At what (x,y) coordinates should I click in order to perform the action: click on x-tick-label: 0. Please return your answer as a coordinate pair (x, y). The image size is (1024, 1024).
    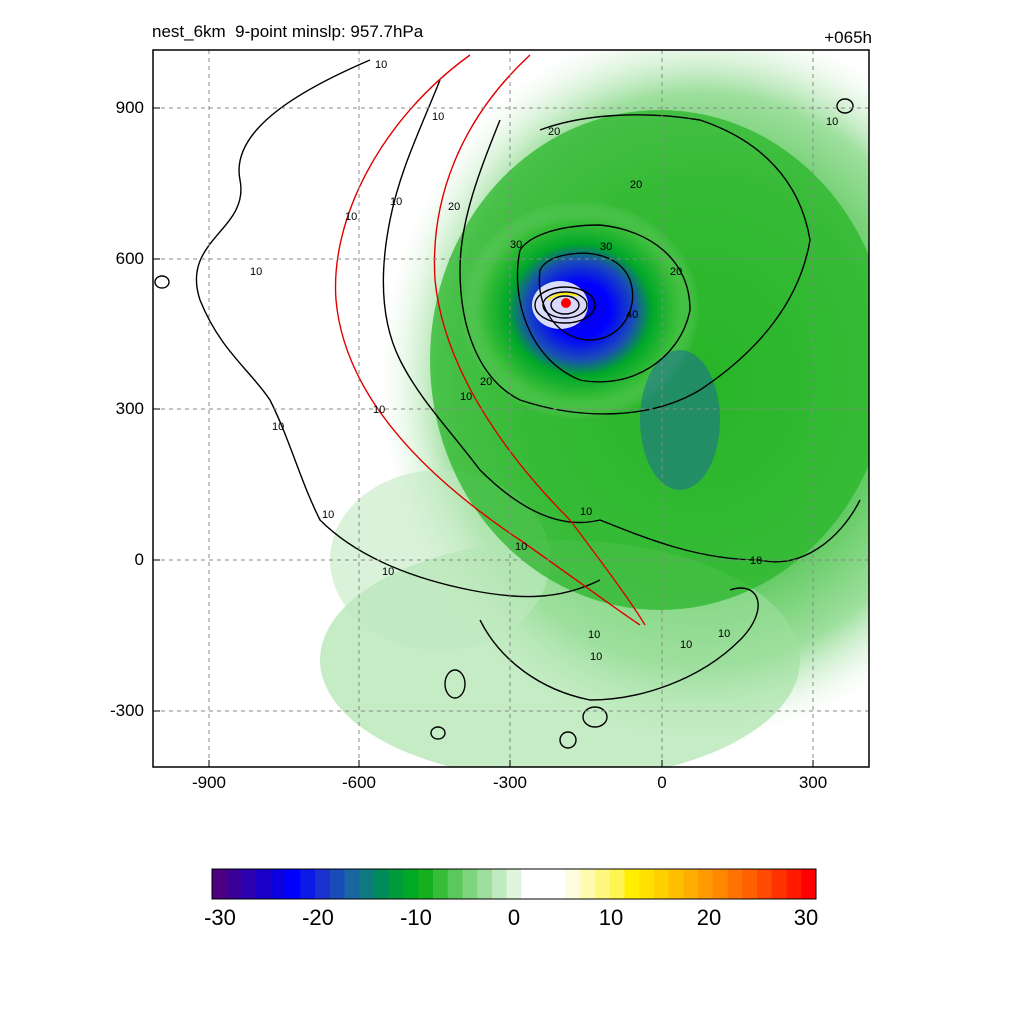
    Looking at the image, I should click on (662, 782).